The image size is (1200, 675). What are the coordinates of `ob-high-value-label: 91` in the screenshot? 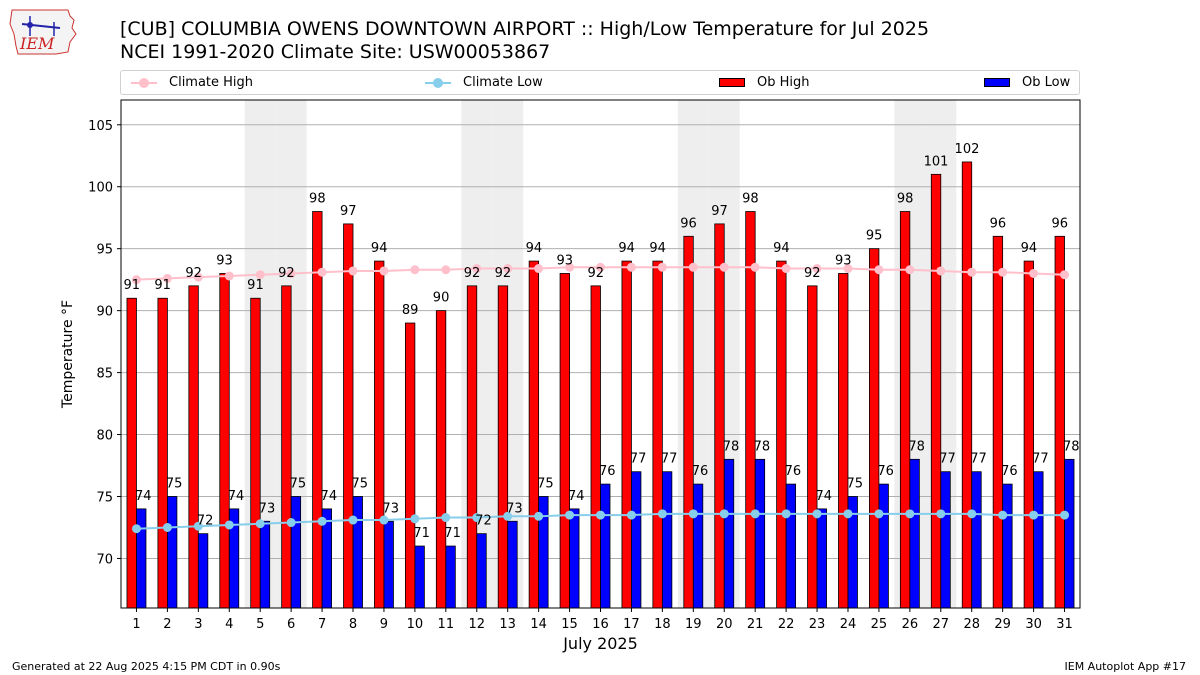 It's located at (131, 285).